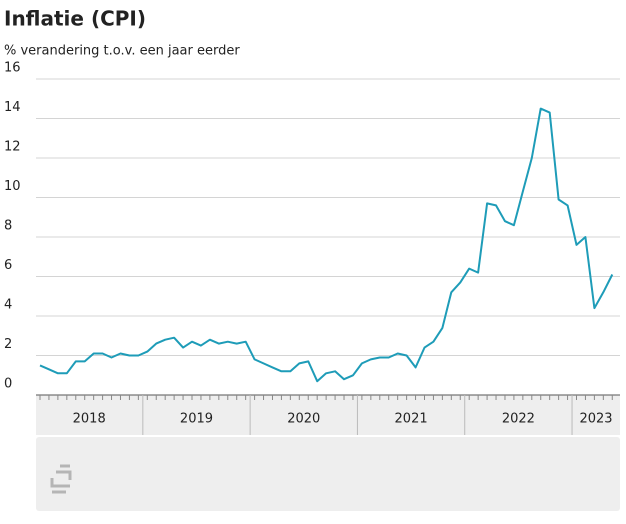 This screenshot has width=626, height=524. What do you see at coordinates (12, 107) in the screenshot?
I see `y-tick-label: 14` at bounding box center [12, 107].